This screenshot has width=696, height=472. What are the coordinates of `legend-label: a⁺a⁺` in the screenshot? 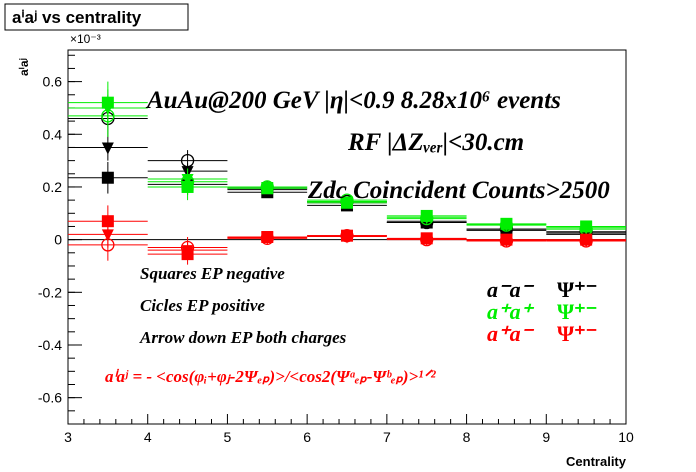 It's located at (511, 311).